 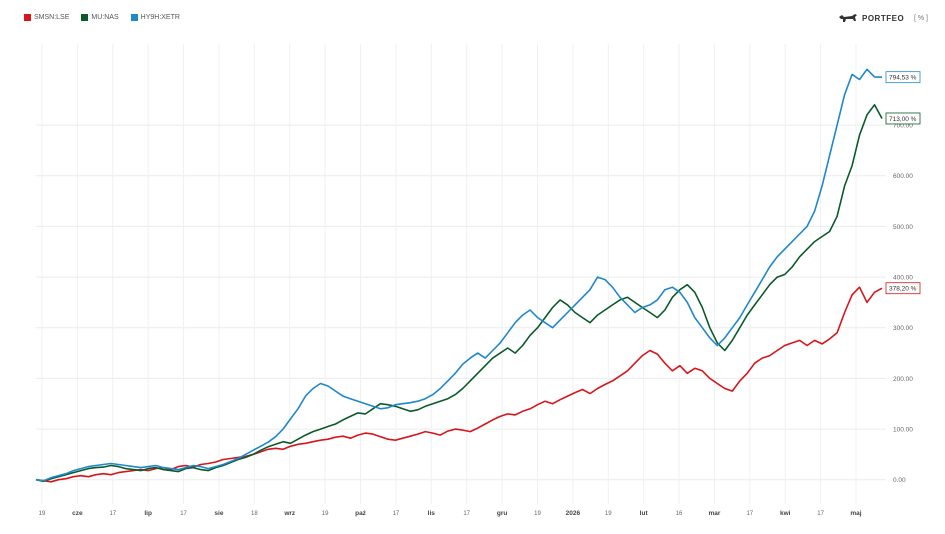 I want to click on end-label-mu-nas: 713,00 %, so click(x=903, y=118).